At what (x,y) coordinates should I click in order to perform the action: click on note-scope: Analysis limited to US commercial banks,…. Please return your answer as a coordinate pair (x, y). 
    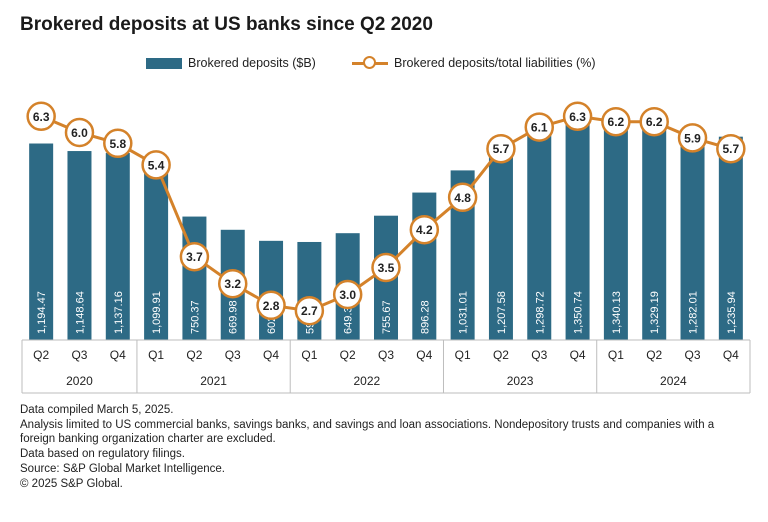
    Looking at the image, I should click on (367, 432).